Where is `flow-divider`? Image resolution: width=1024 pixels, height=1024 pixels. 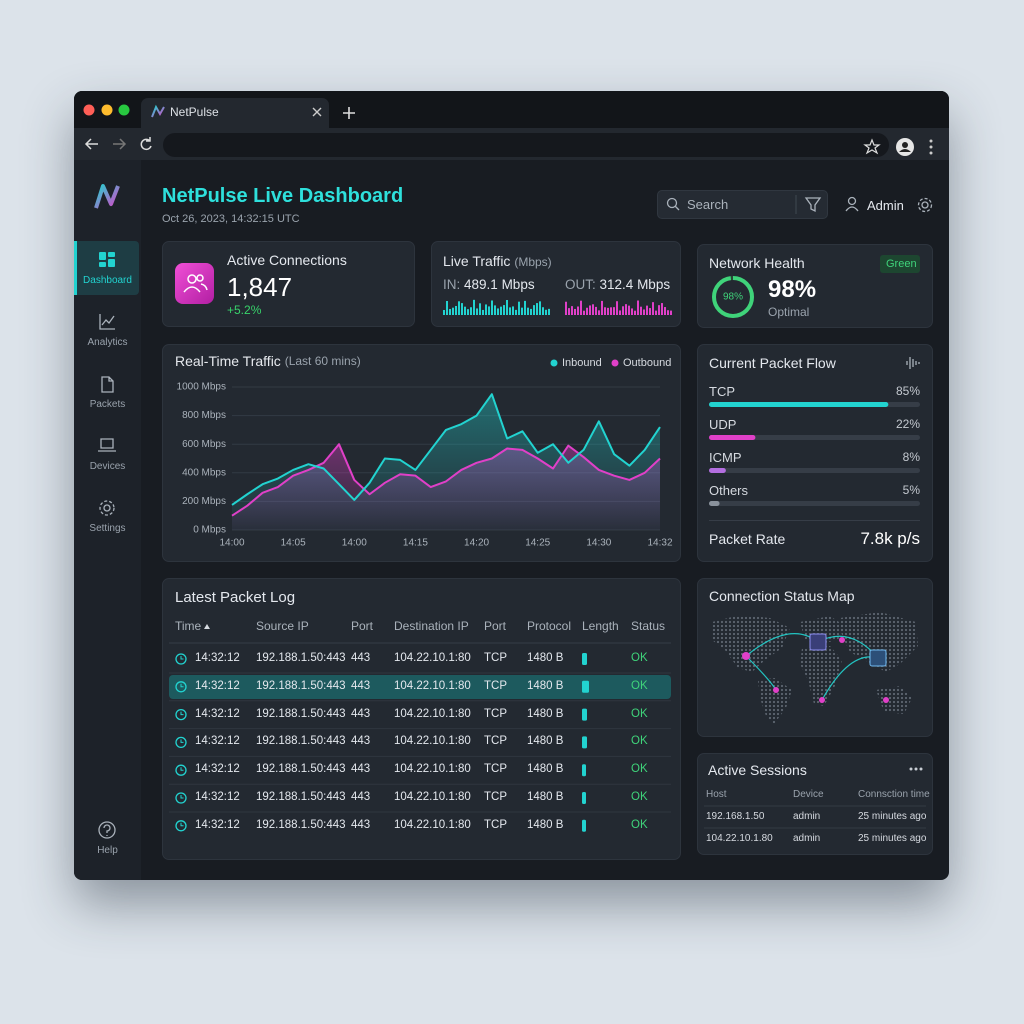
flow-divider is located at coordinates (814, 520).